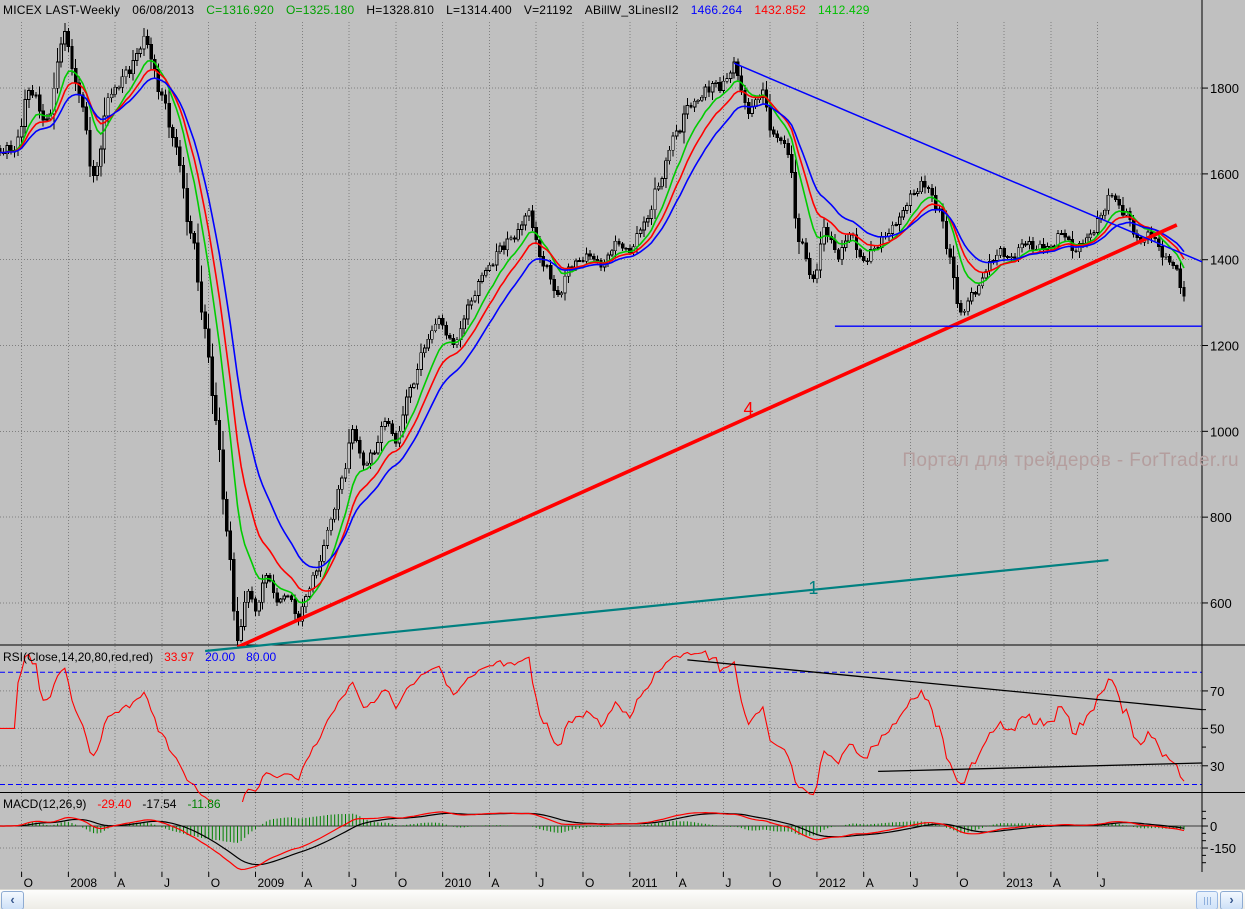 The width and height of the screenshot is (1245, 909). Describe the element at coordinates (749, 409) in the screenshot. I see `trendline-4-label: 4` at that location.